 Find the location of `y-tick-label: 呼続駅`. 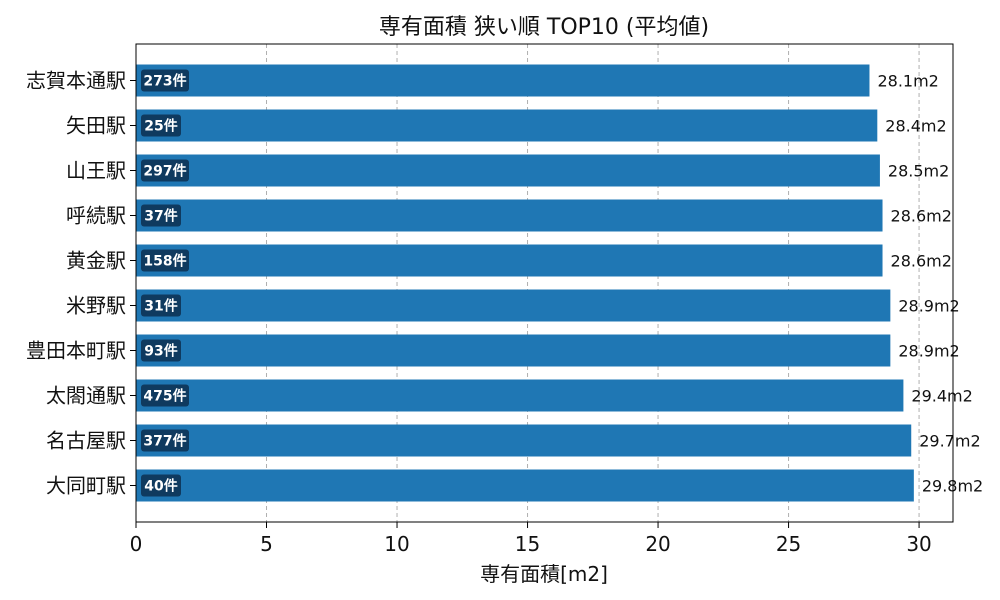

y-tick-label: 呼続駅 is located at coordinates (96, 216).